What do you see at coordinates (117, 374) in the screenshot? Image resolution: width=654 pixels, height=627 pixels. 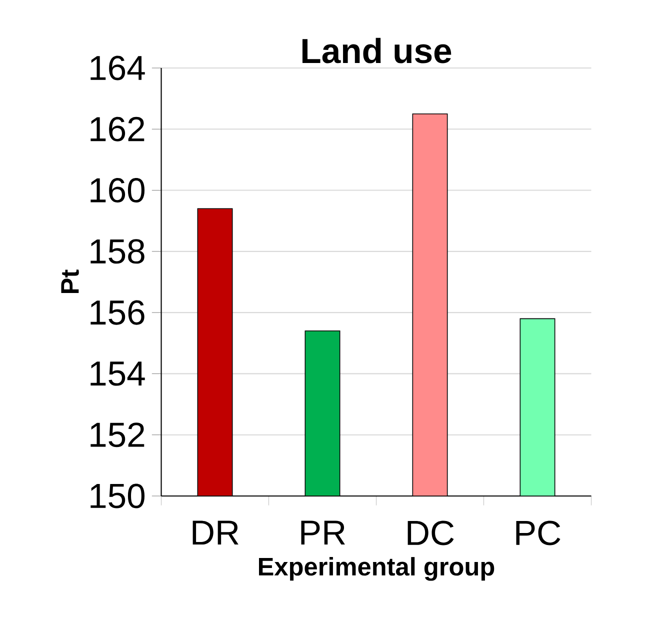 I see `y-tick-label: 154` at bounding box center [117, 374].